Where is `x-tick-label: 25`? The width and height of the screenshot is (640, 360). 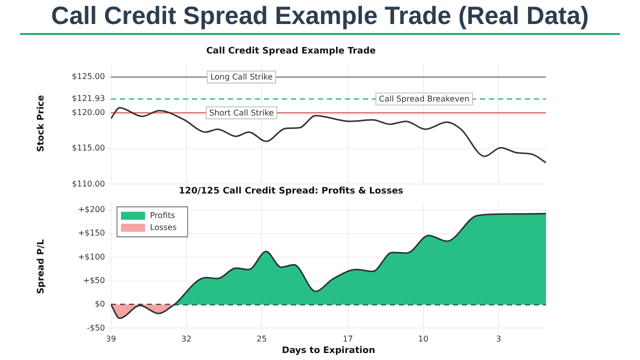
x-tick-label: 25 is located at coordinates (261, 339).